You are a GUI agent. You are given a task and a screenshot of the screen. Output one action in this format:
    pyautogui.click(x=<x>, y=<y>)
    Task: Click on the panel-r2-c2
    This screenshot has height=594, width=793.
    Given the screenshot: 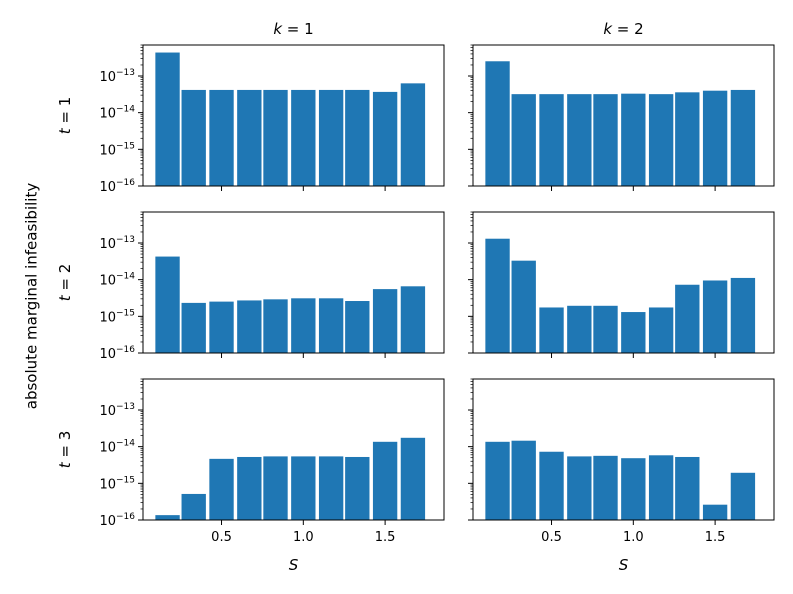 What is the action you would take?
    pyautogui.click(x=621, y=284)
    